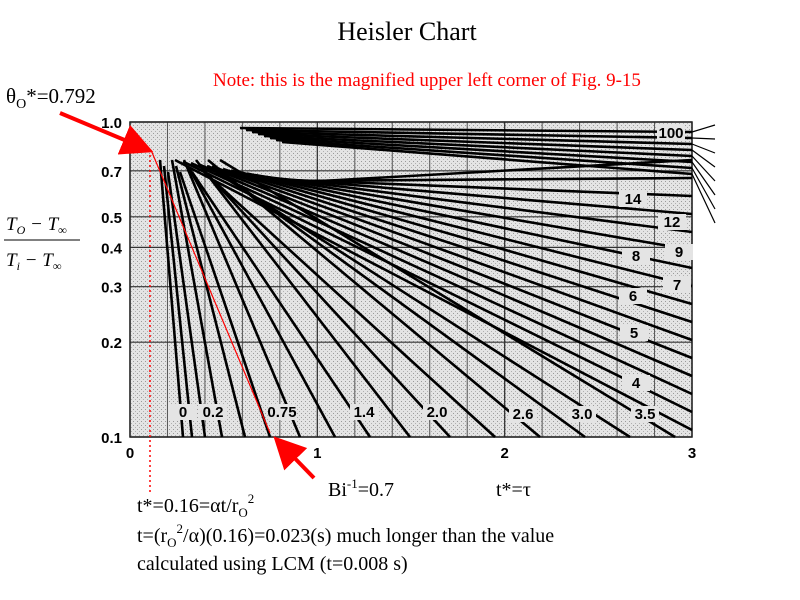 This screenshot has height=600, width=800. I want to click on x-tick-label: 1, so click(317, 453).